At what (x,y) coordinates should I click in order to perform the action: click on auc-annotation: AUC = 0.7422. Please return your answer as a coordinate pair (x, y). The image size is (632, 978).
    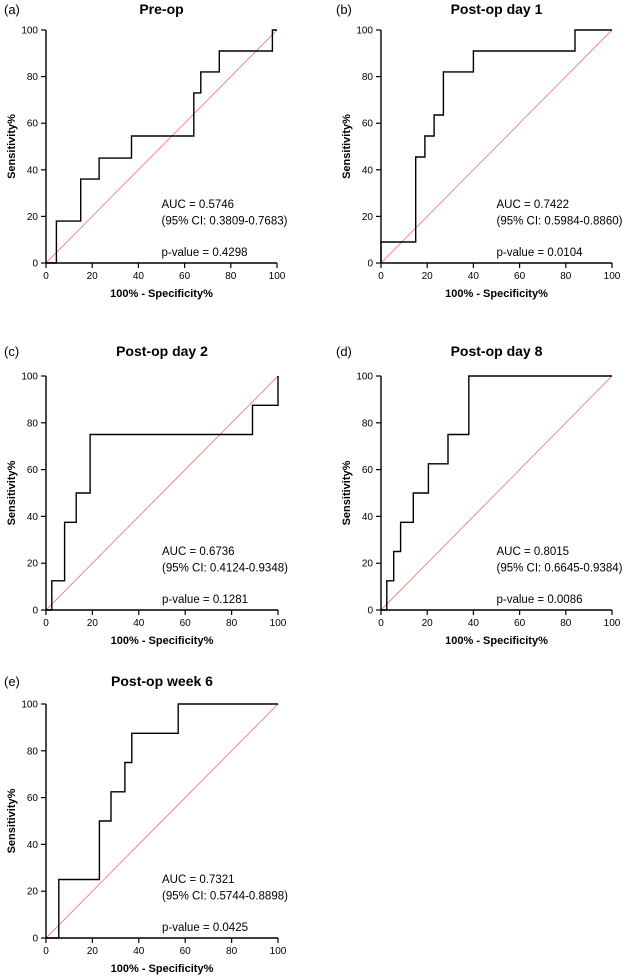
    Looking at the image, I should click on (533, 205).